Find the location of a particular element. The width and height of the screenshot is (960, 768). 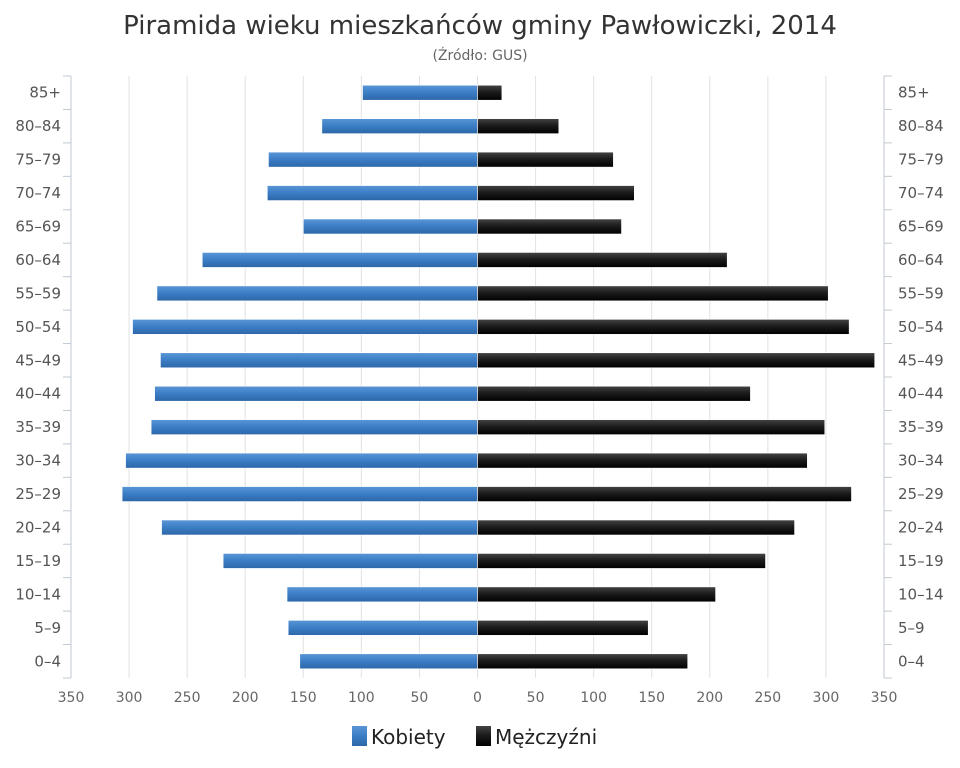

category-label-right: 50–54 is located at coordinates (921, 327).